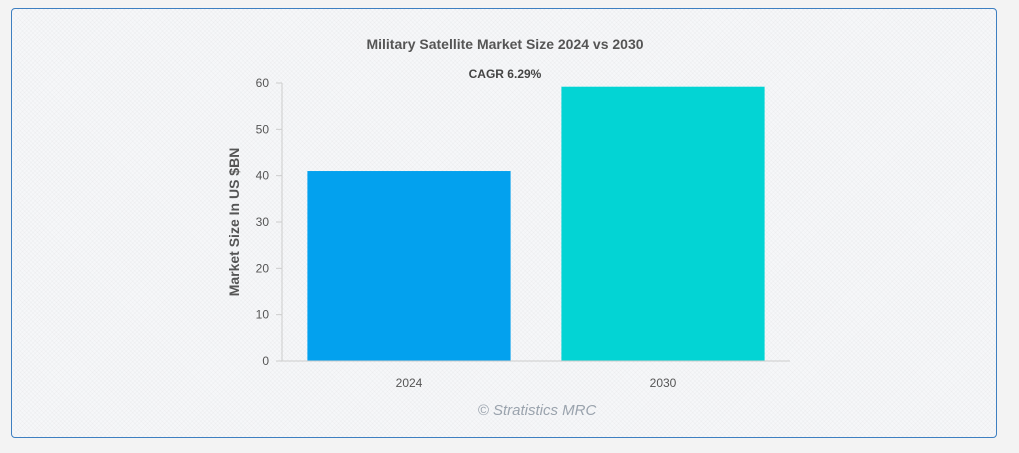 This screenshot has height=453, width=1019. I want to click on y-tick-label: 20, so click(263, 268).